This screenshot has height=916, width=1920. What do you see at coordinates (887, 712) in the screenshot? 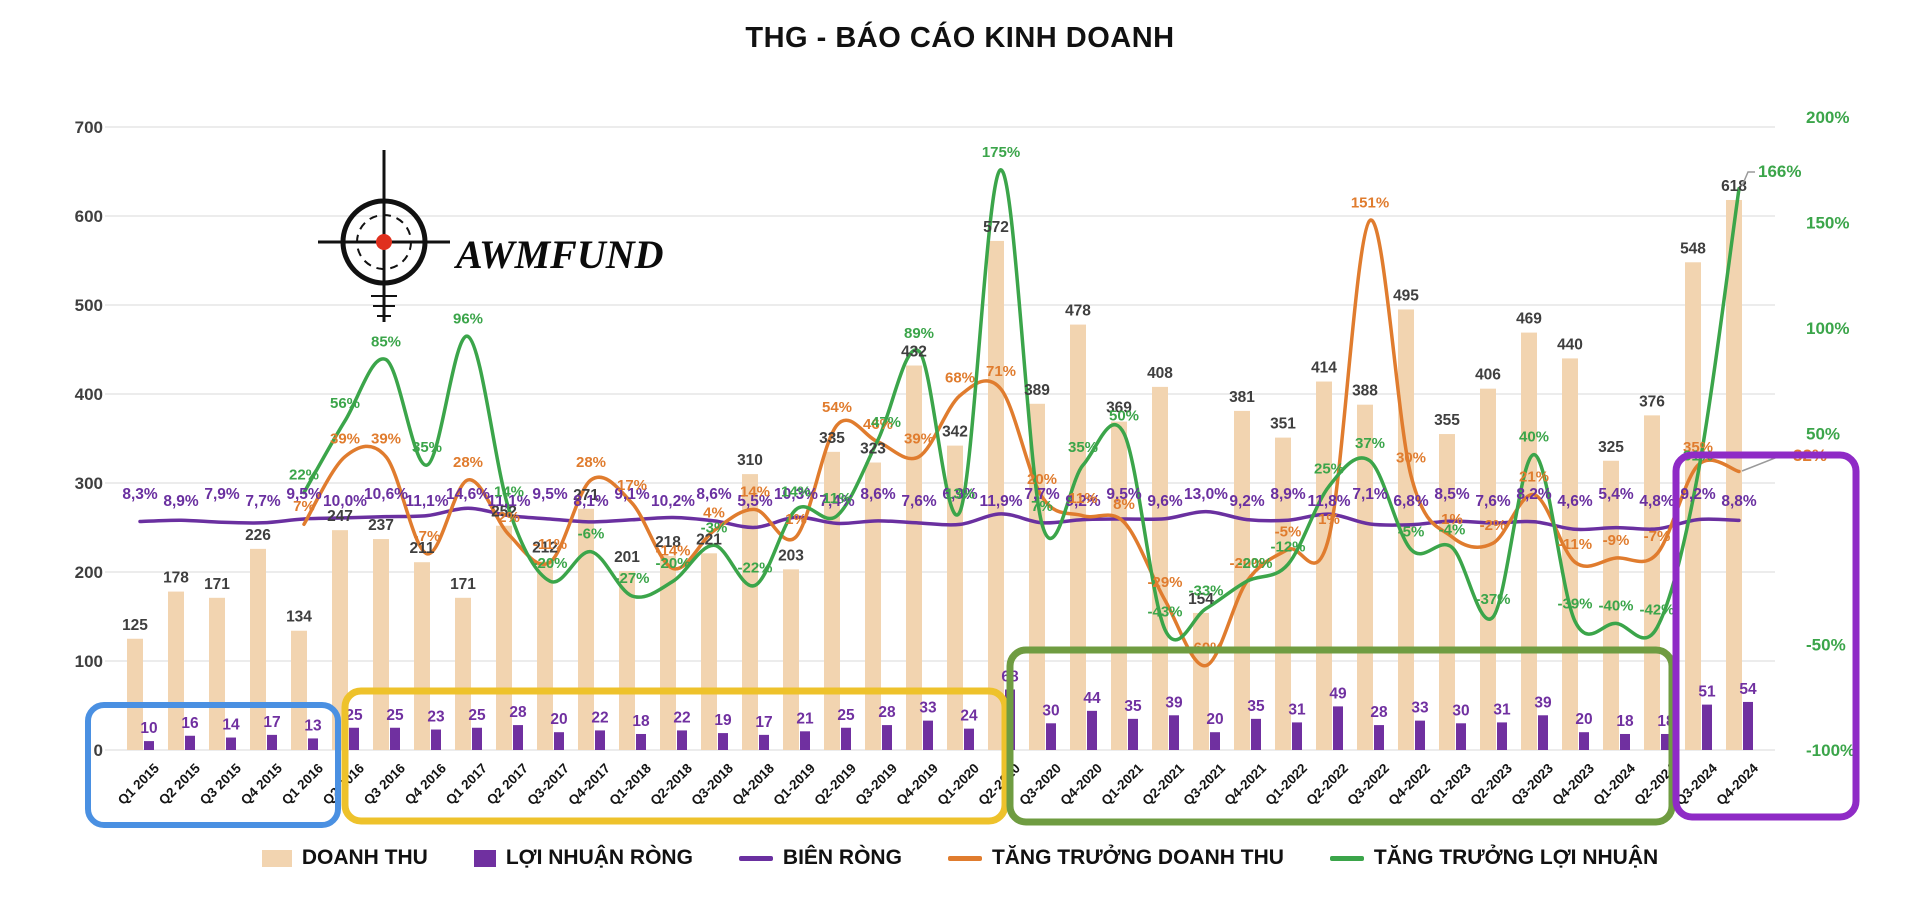
I see `net-profit-label: 28` at bounding box center [887, 712].